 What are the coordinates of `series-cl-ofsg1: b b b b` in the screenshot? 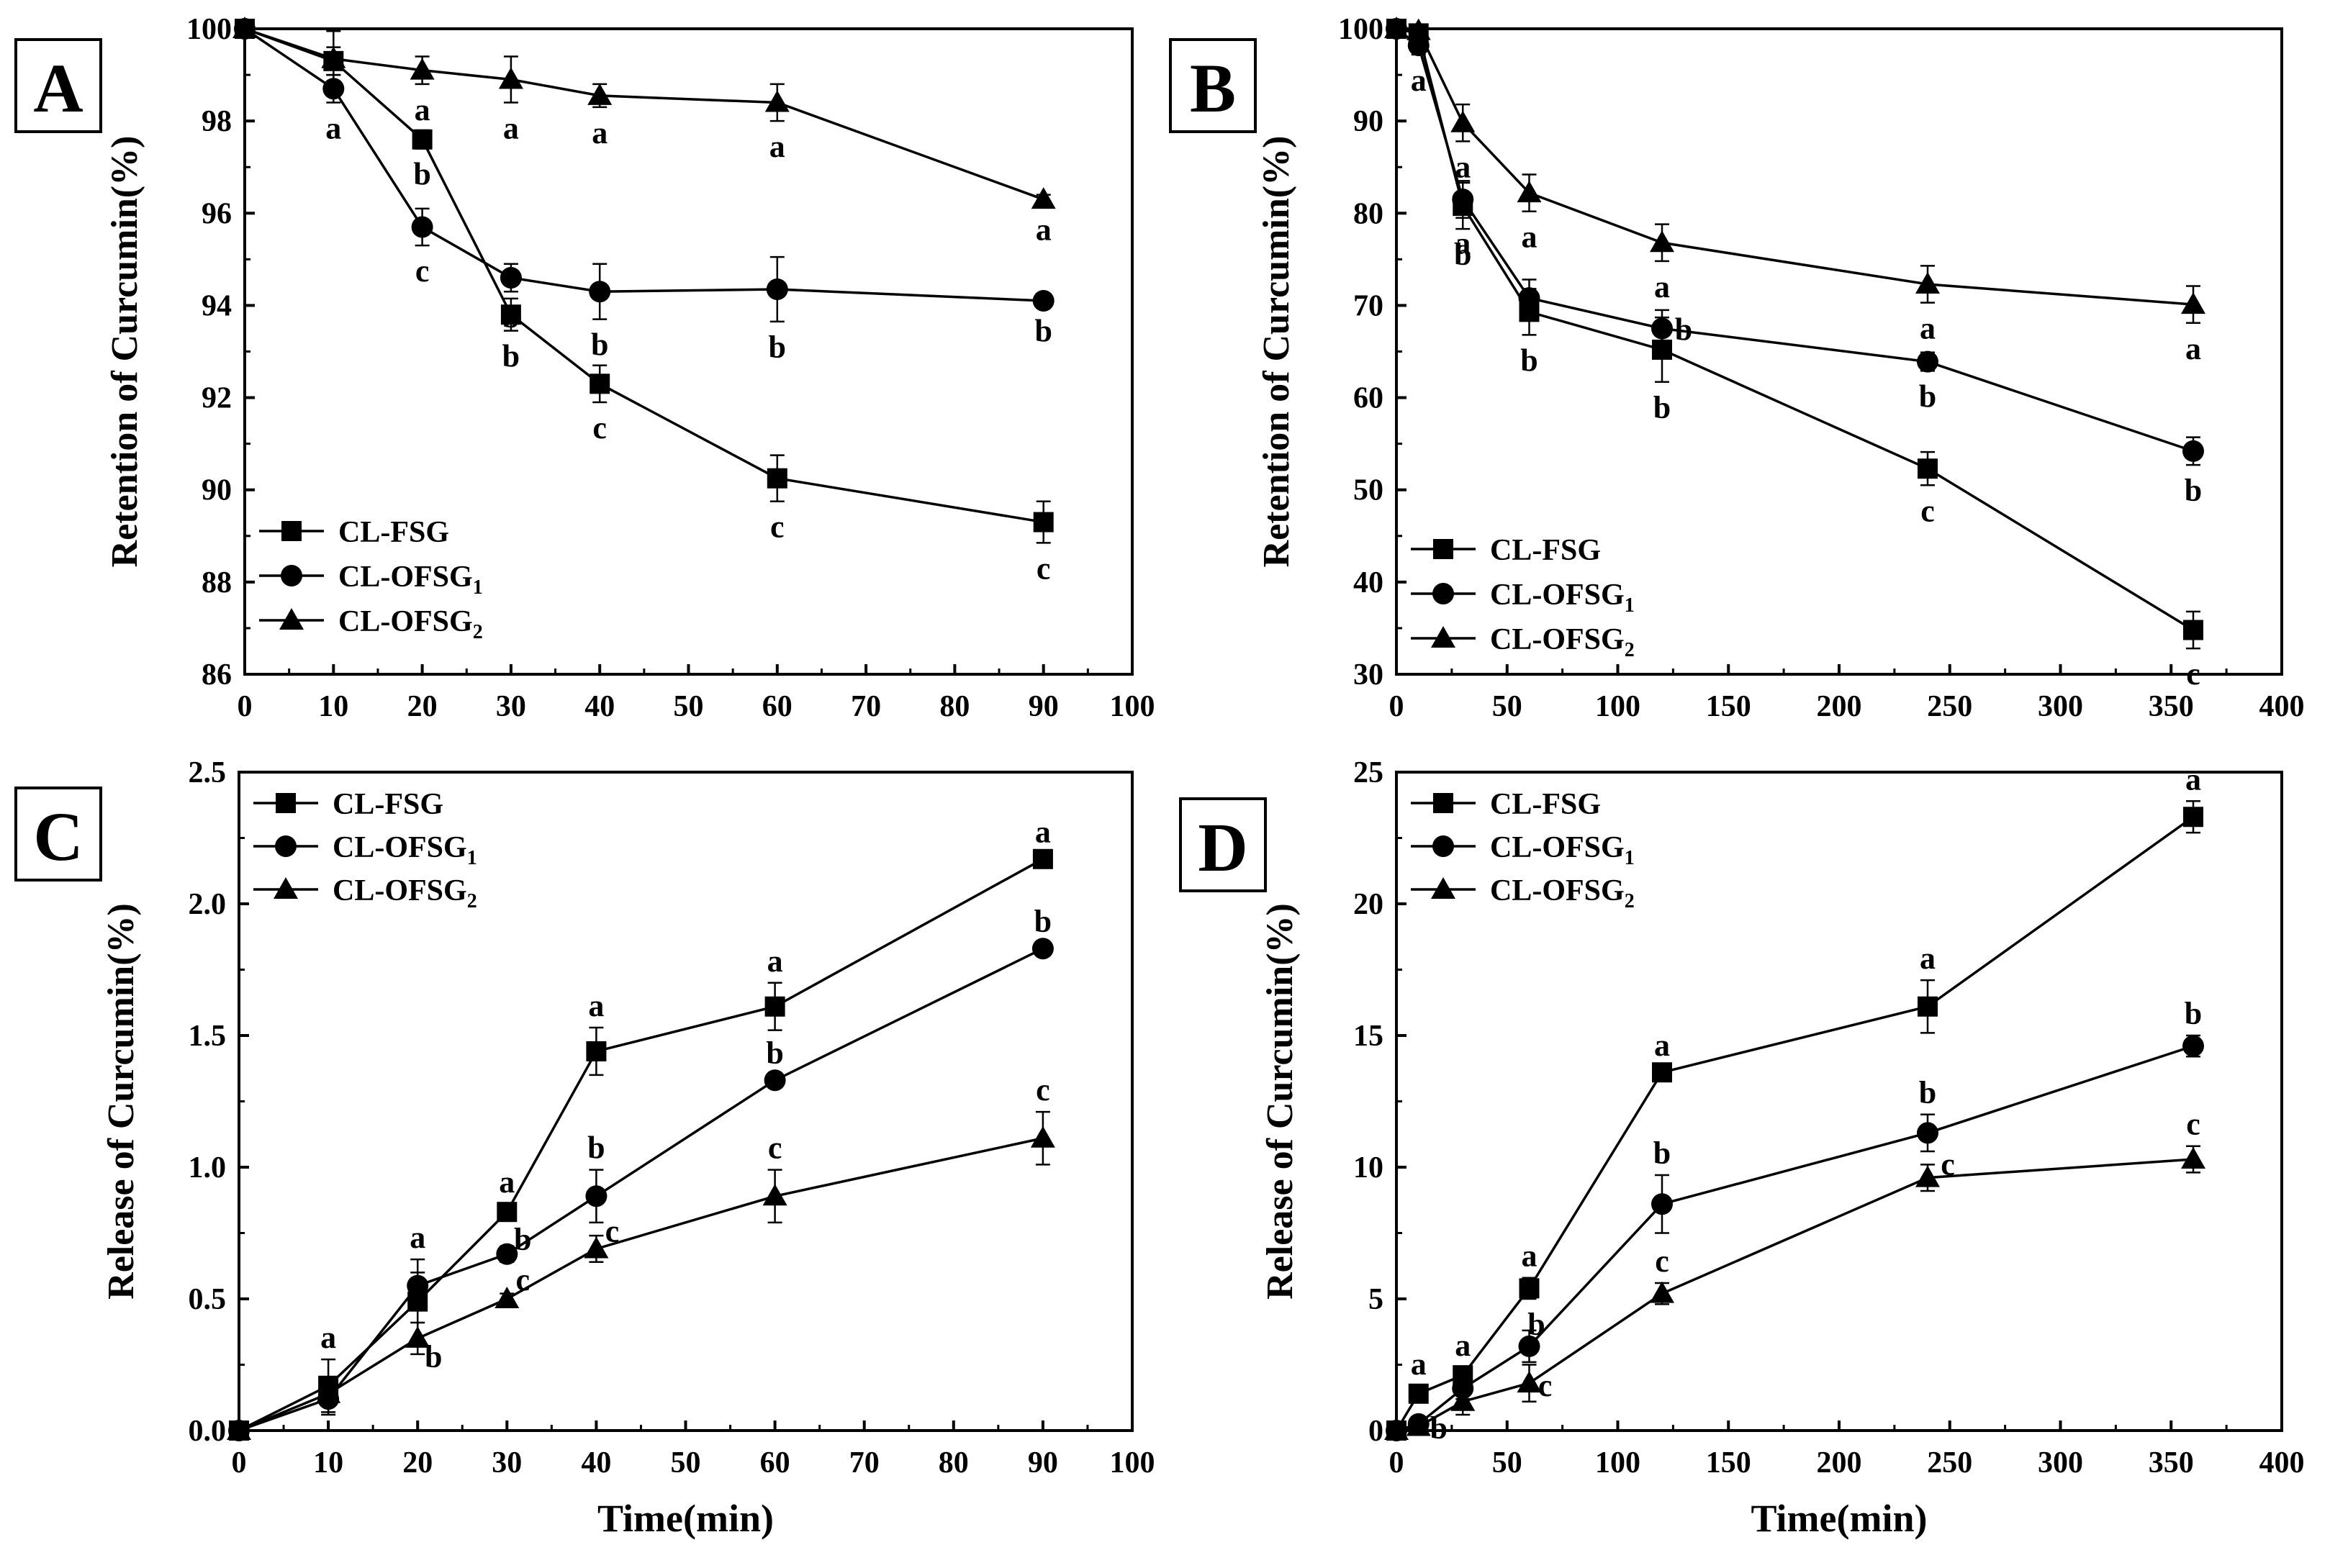 It's located at (641, 1173).